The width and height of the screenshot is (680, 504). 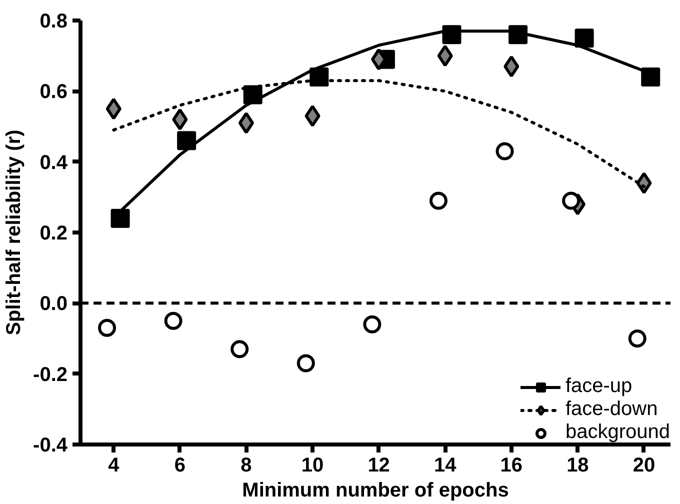 I want to click on x-tick-label: 20, so click(x=644, y=465).